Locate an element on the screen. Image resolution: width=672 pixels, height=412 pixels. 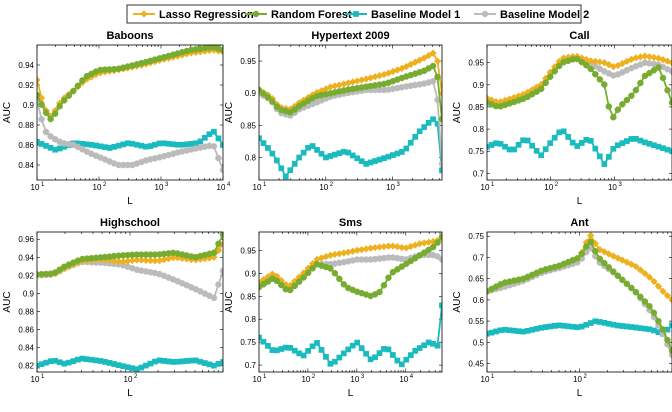
x-tick-exponent: 4 is located at coordinates (412, 377).